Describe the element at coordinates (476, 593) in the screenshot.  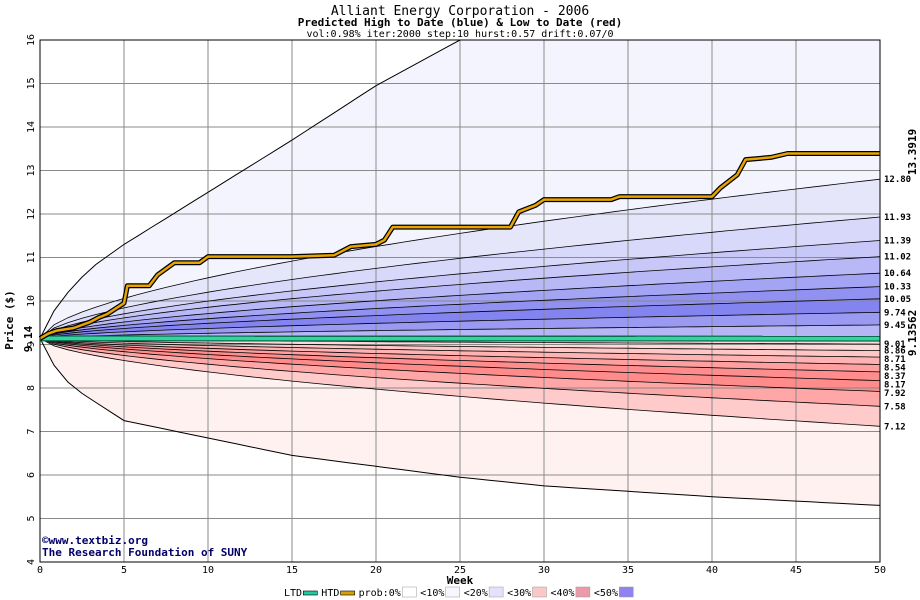
I see `legend-label: <20%` at that location.